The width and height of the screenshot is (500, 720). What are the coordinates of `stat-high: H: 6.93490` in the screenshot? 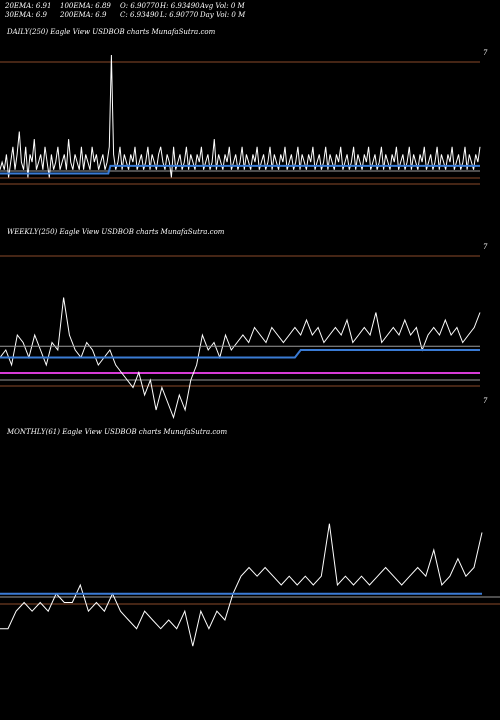 It's located at (180, 6).